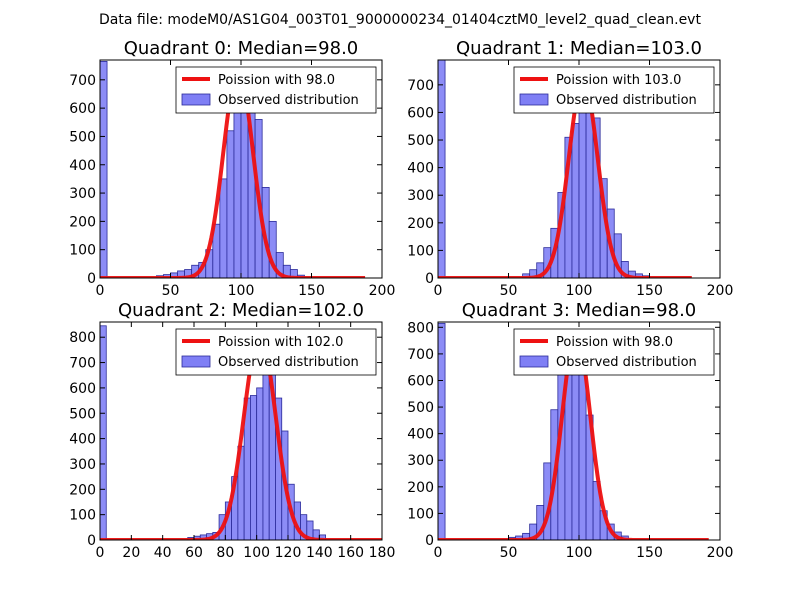 This screenshot has height=600, width=800. Describe the element at coordinates (241, 48) in the screenshot. I see `panel-title: Quadrant 0: Median=98.0` at that location.